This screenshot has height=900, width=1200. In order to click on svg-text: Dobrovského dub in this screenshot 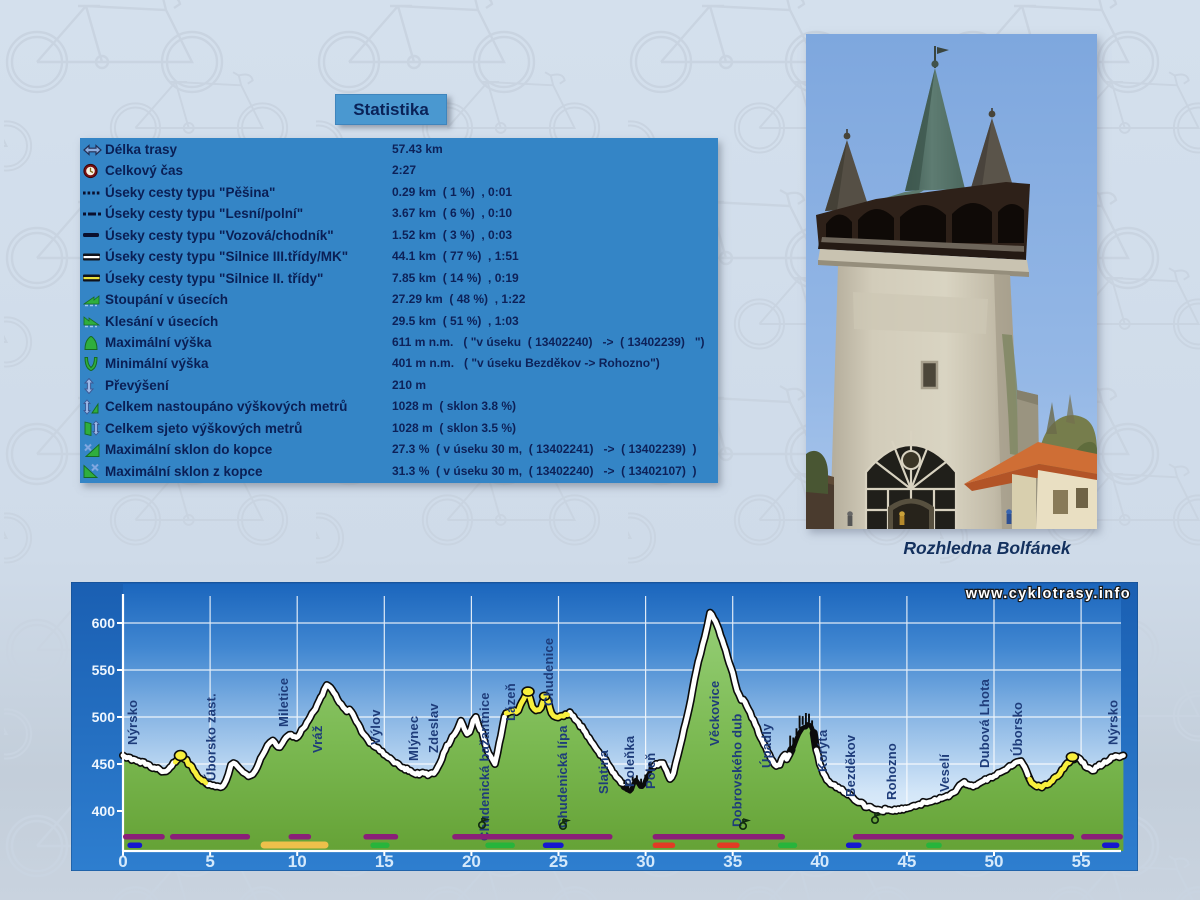, I will do `click(737, 770)`.